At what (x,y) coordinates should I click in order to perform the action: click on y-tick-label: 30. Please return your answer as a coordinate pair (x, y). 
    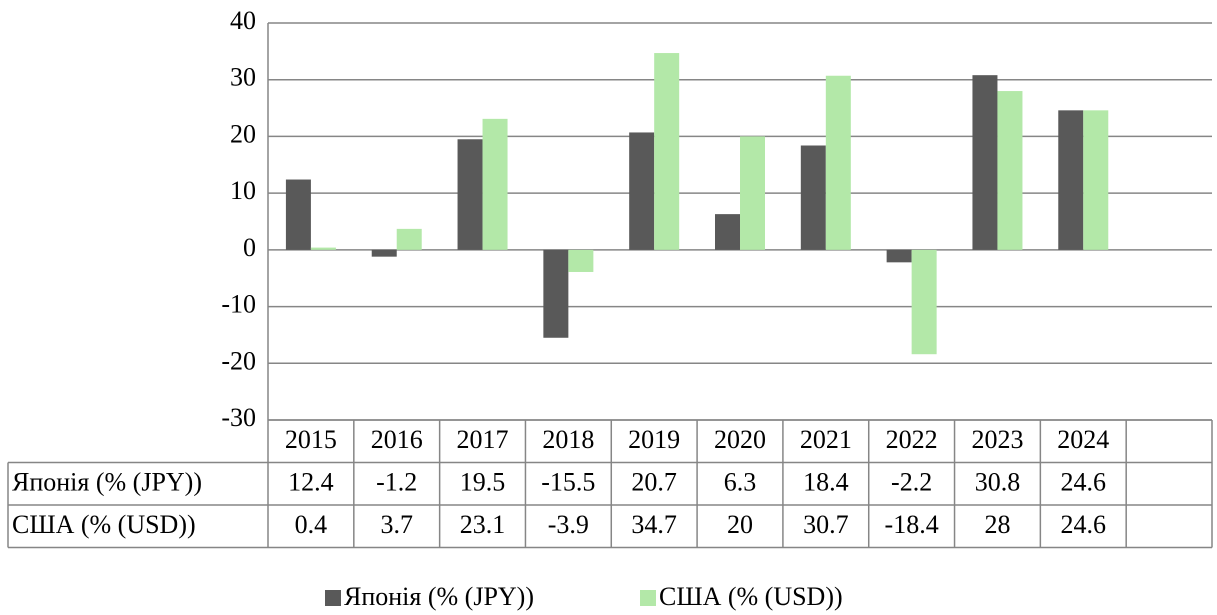
    Looking at the image, I should click on (243, 77).